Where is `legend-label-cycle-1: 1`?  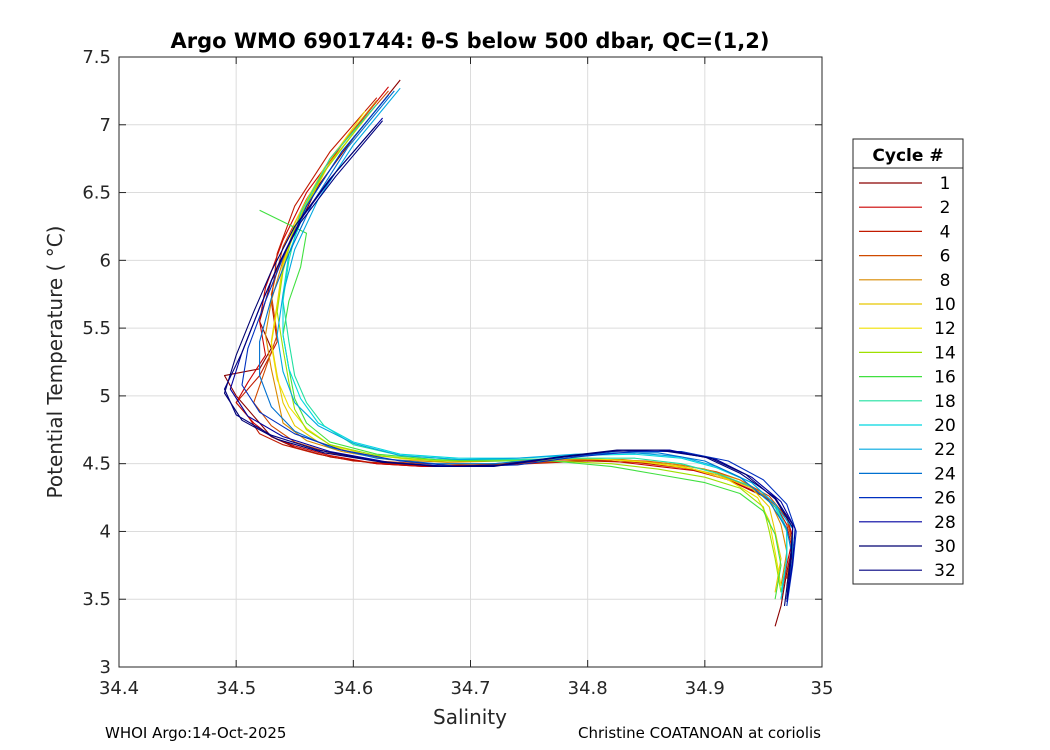
legend-label-cycle-1: 1 is located at coordinates (945, 184).